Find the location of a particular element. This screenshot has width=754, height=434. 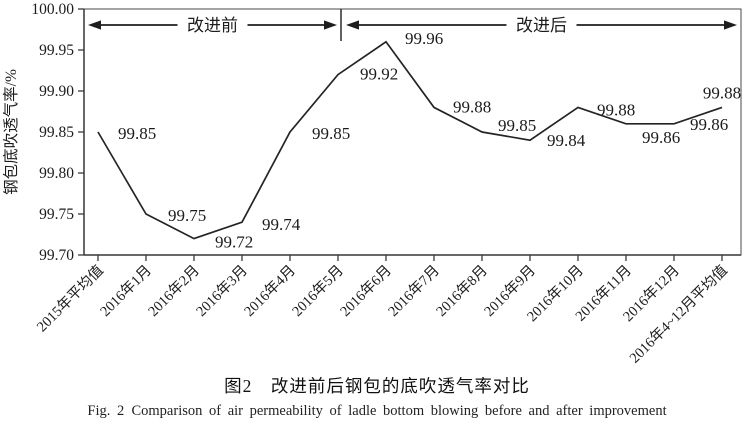

y-axis-tick-label: 99.95 is located at coordinates (56, 50).